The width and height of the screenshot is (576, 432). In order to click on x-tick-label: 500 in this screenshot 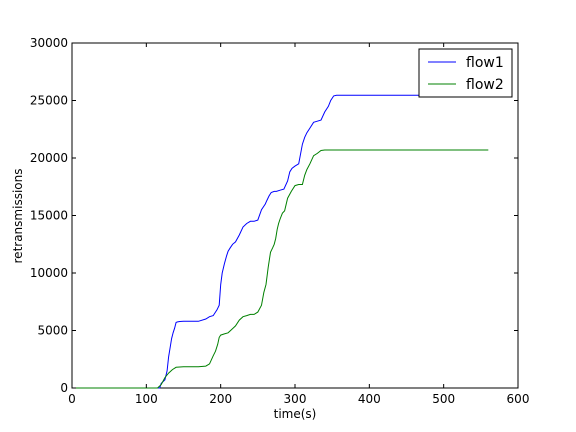, I will do `click(443, 399)`.